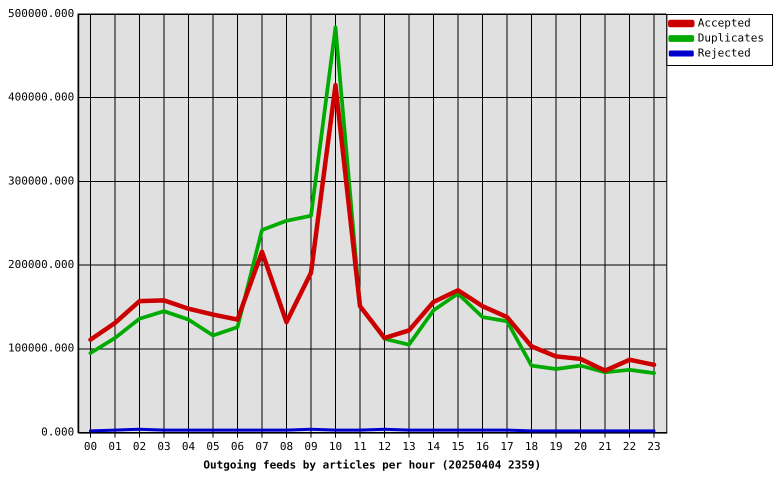 The width and height of the screenshot is (780, 480). I want to click on x-tick-label: 03, so click(164, 447).